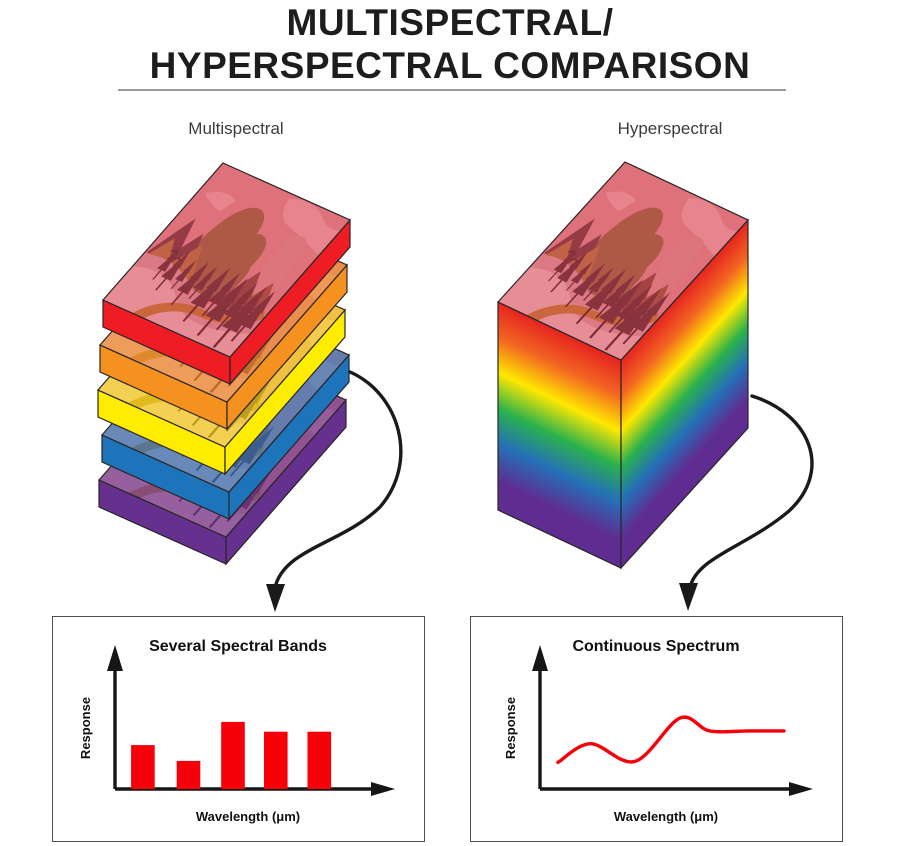 The height and width of the screenshot is (846, 900). I want to click on title-divider, so click(452, 90).